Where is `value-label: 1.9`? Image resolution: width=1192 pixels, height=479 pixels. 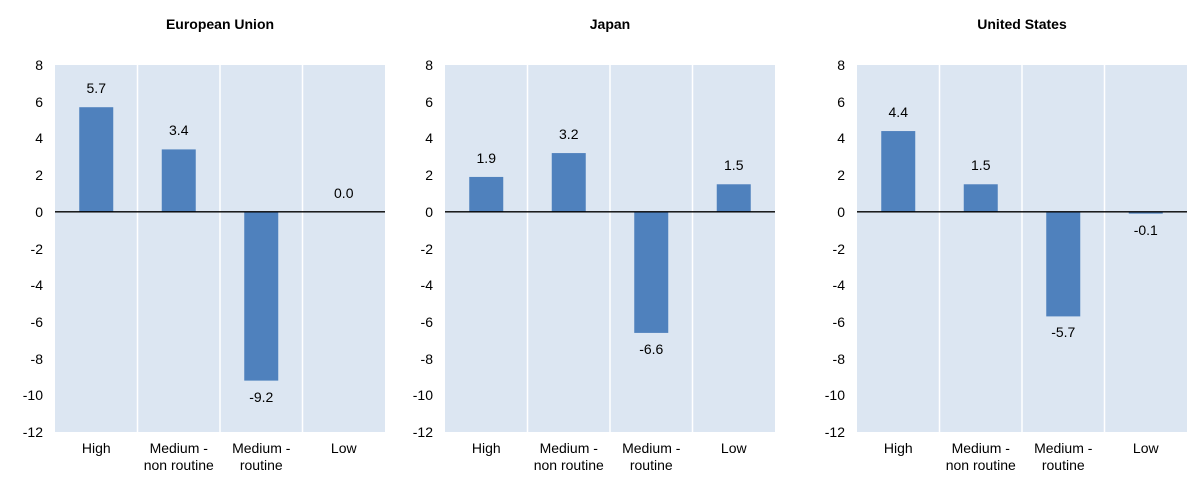
value-label: 1.9 is located at coordinates (486, 157).